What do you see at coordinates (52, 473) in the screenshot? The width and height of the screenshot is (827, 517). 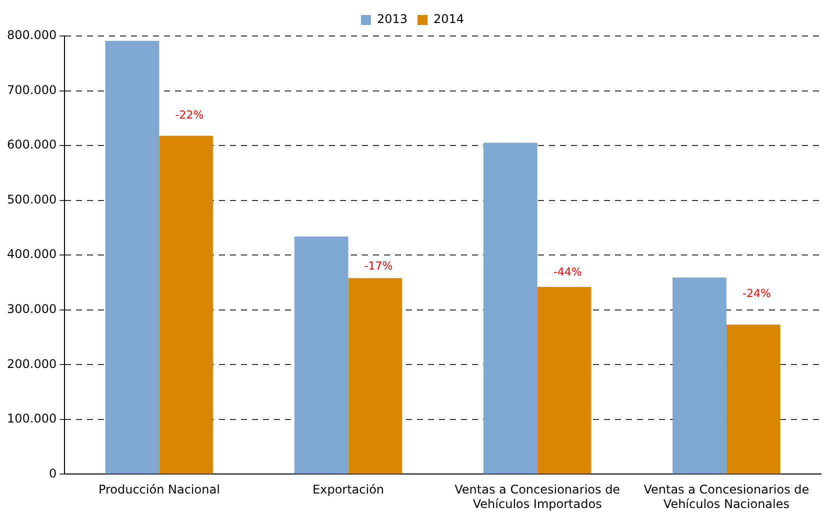 I see `y-tick-label: 0` at bounding box center [52, 473].